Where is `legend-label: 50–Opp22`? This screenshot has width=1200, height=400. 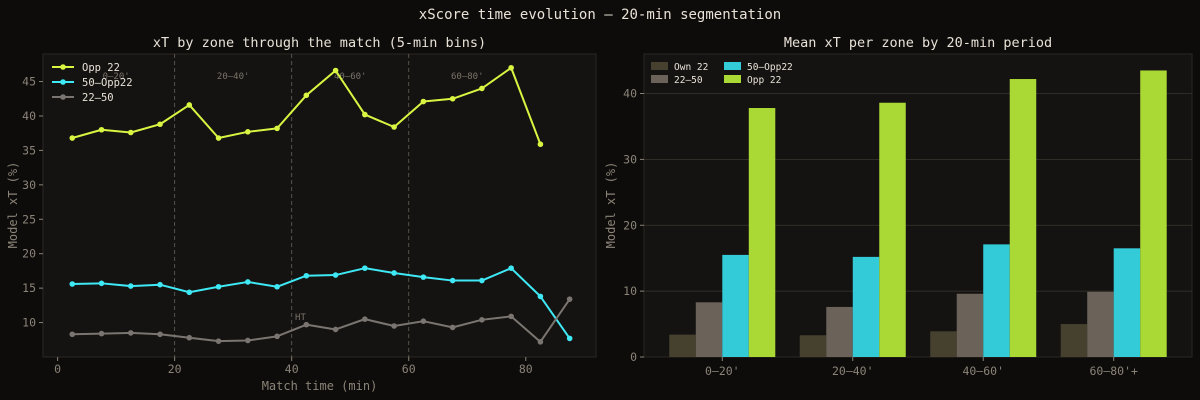 legend-label: 50–Opp22 is located at coordinates (107, 83).